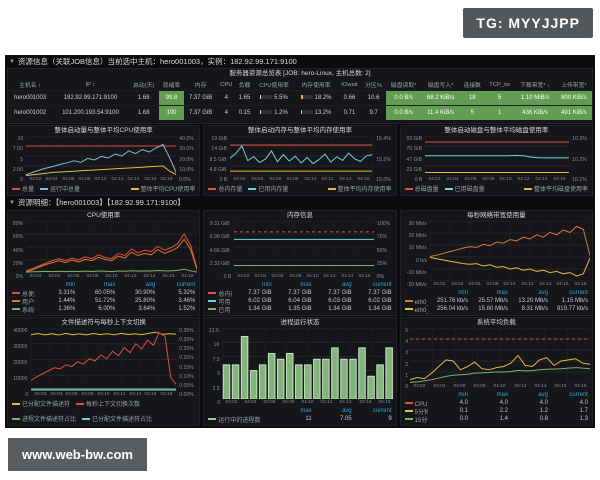 This screenshot has height=480, width=600. What do you see at coordinates (416, 411) in the screenshot?
I see `legend-item: 5分钟负载` at bounding box center [416, 411].